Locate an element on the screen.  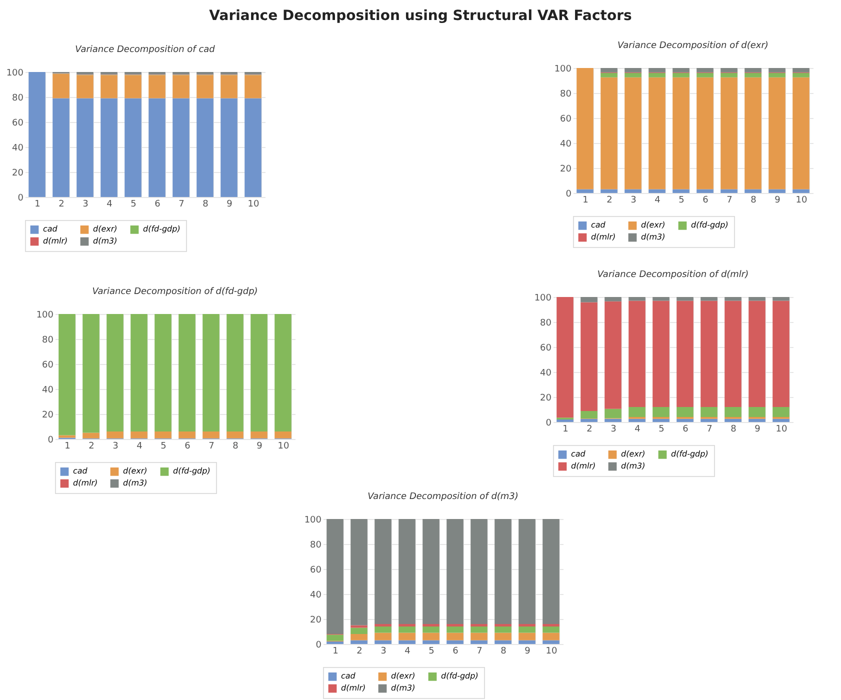
text: Variance Decomposition using Structural VAR Factors is located at coordinates (420, 16).